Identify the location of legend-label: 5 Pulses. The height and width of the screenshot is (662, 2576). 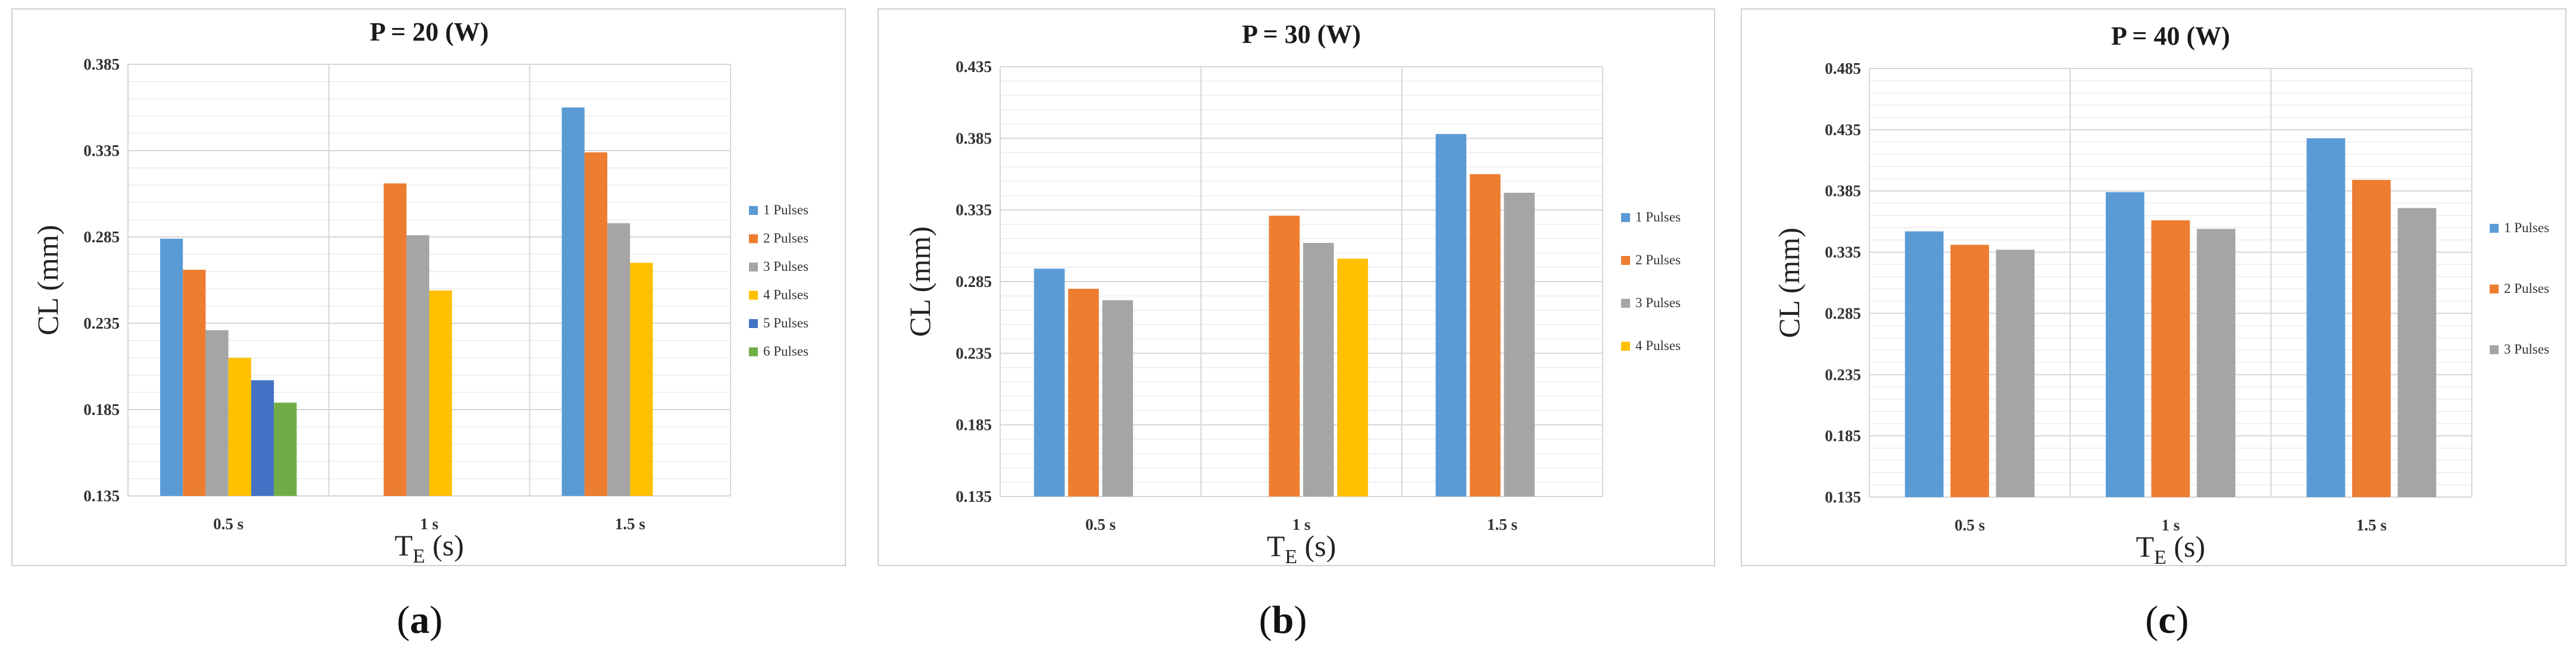
(785, 323).